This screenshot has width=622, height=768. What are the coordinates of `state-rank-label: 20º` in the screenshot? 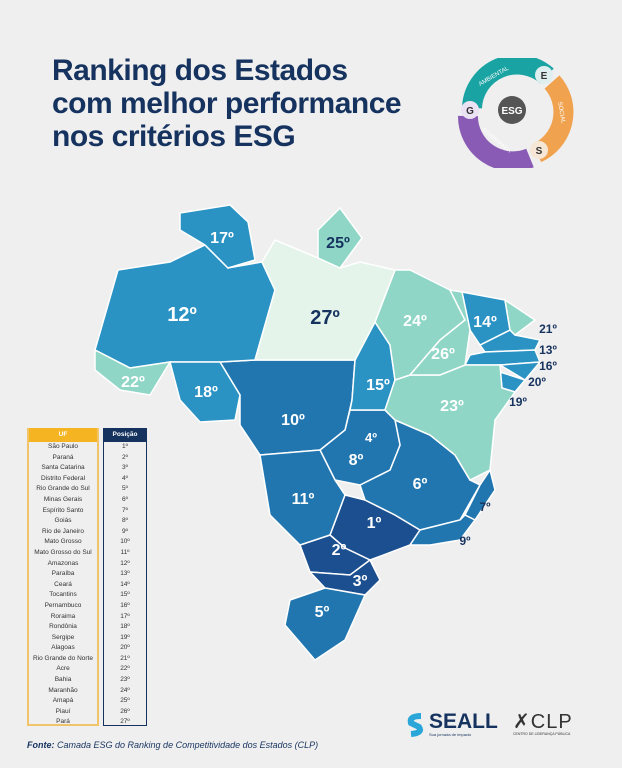 It's located at (537, 382).